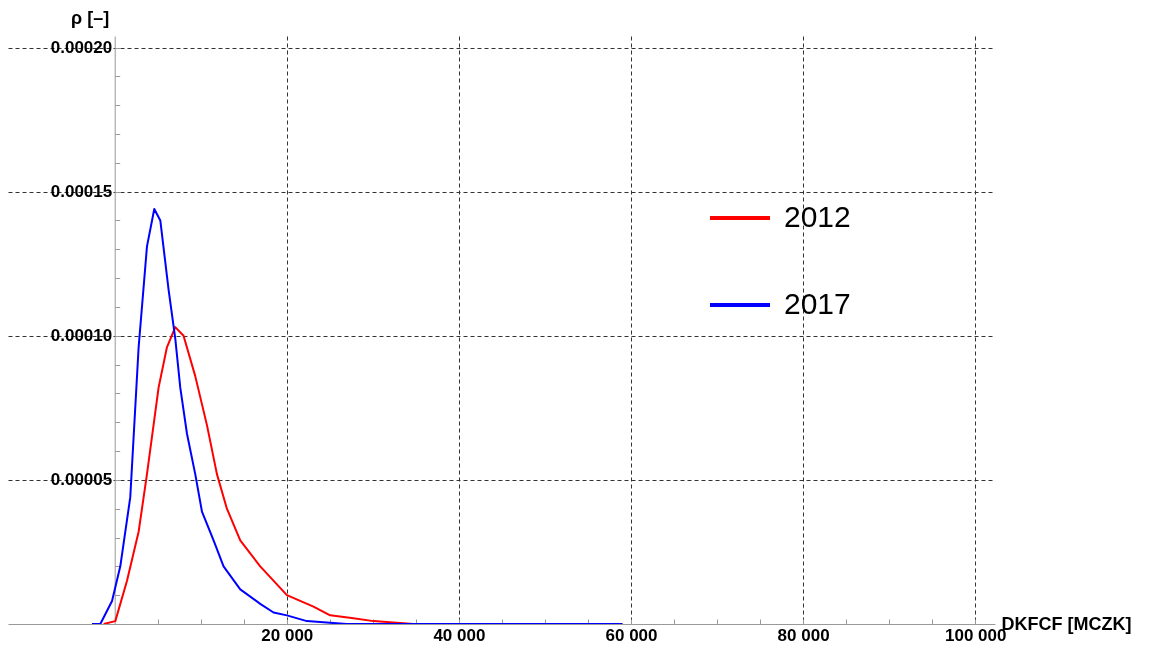 Image resolution: width=1173 pixels, height=648 pixels. What do you see at coordinates (81, 48) in the screenshot?
I see `y-tick-label: 0.00020` at bounding box center [81, 48].